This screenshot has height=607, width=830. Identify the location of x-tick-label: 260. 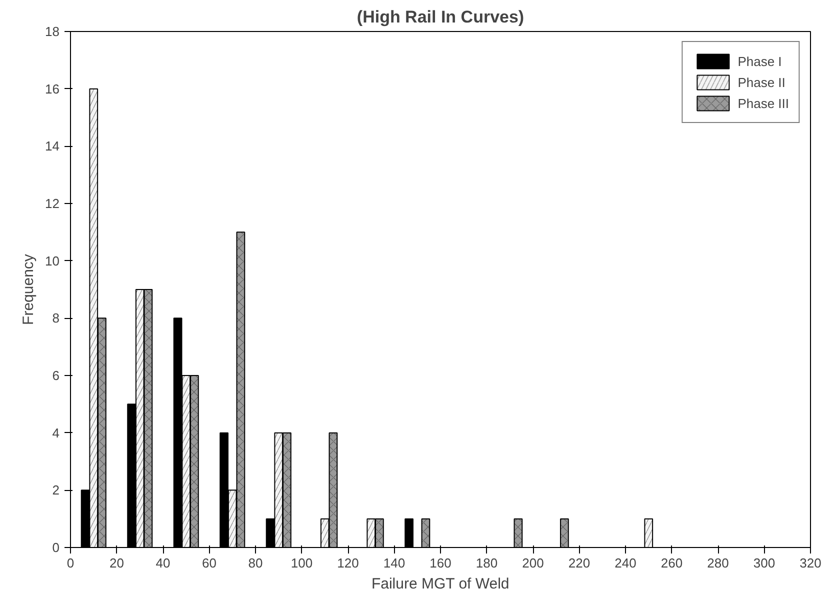
(671, 563).